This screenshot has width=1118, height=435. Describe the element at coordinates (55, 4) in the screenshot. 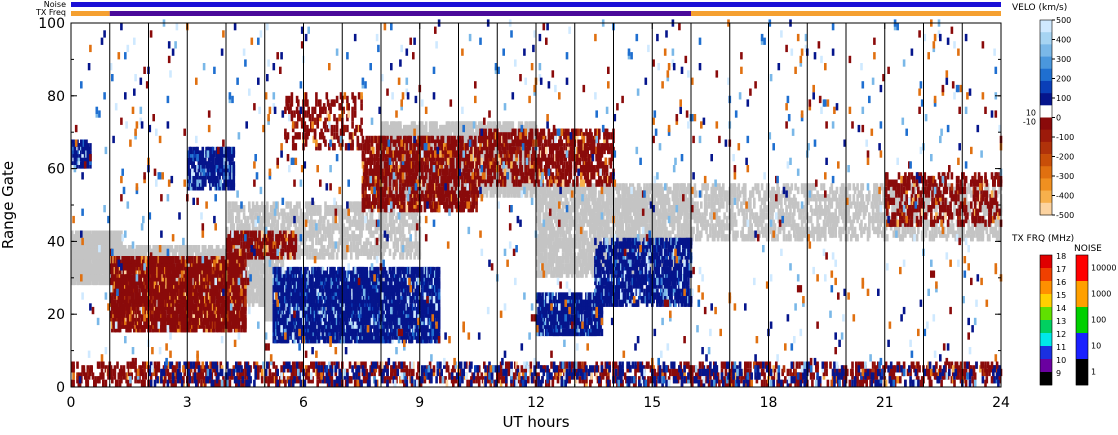

I see `noise-bar-label: Noise` at that location.